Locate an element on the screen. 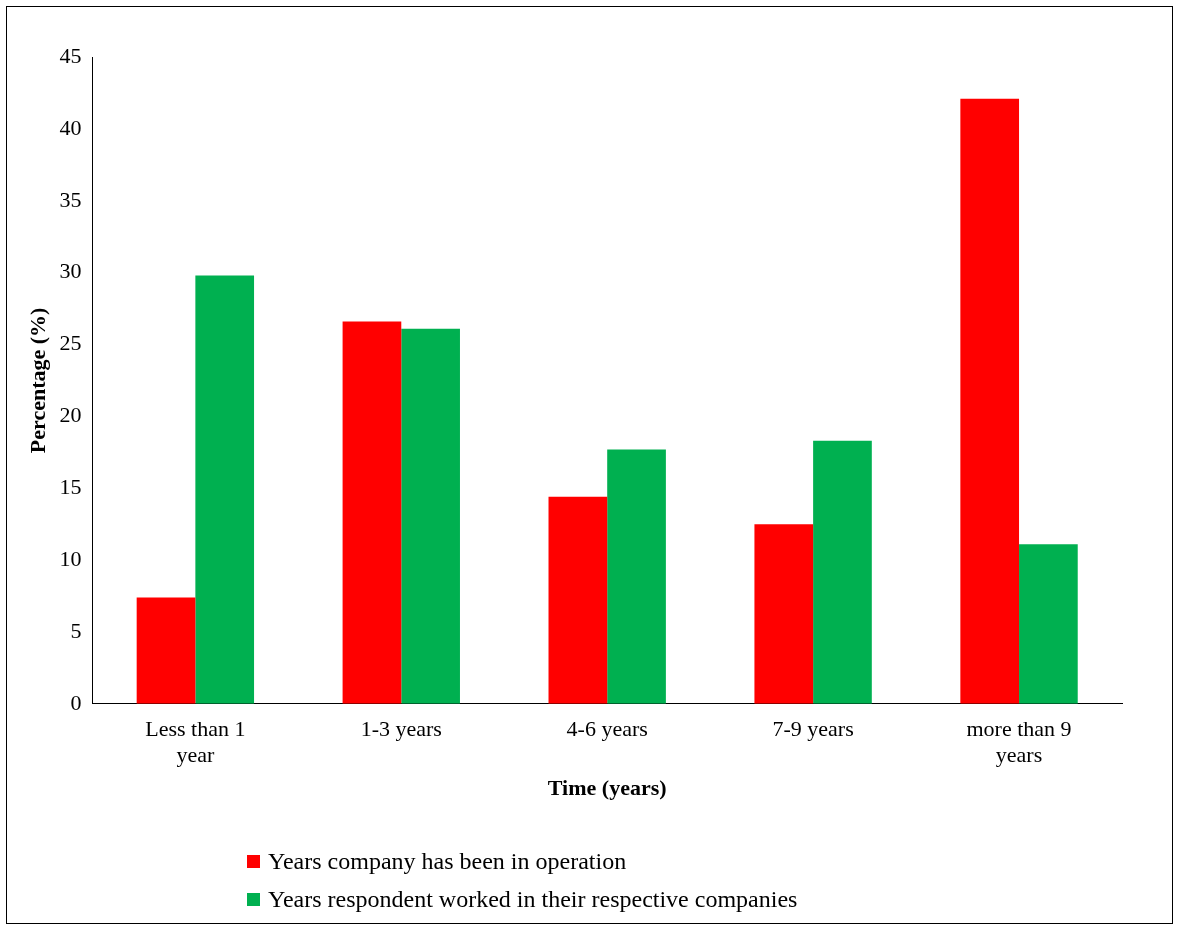 The image size is (1179, 930). y-tick-label: 25 is located at coordinates (70, 343).